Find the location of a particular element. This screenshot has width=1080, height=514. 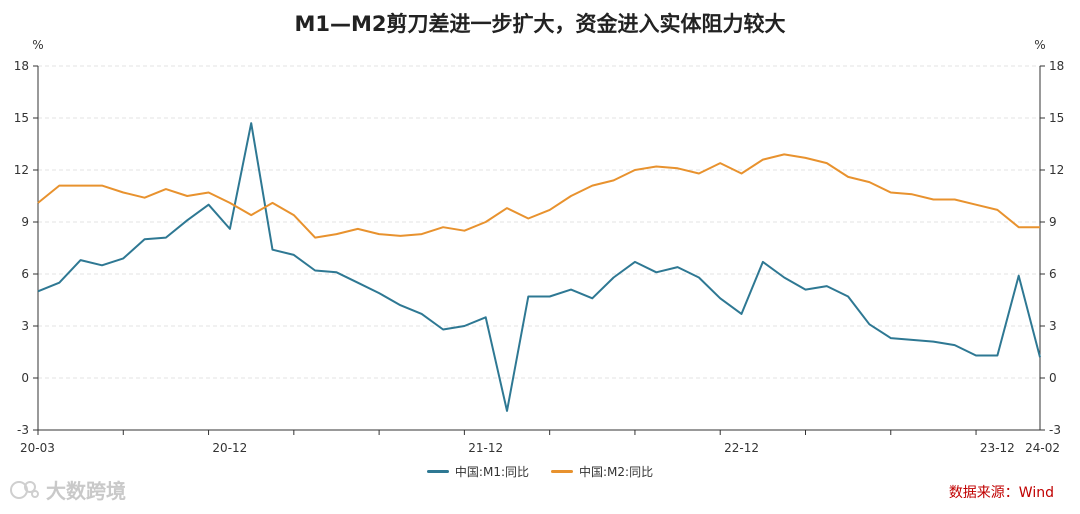

y-tick-label-right: 9 is located at coordinates (1053, 222).